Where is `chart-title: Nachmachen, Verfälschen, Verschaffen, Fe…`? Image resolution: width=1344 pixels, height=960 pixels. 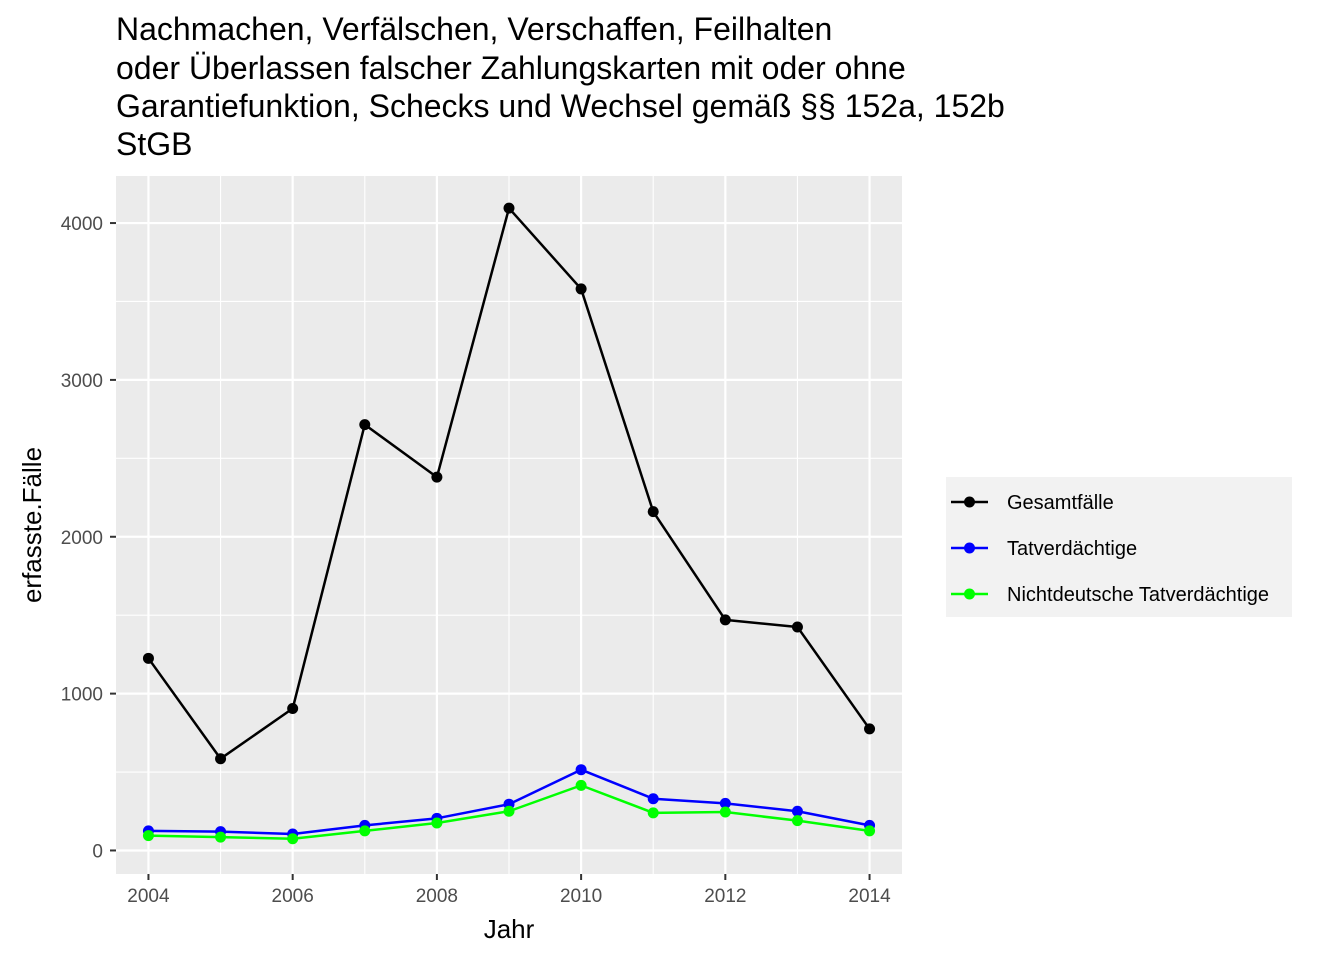
chart-title: Nachmachen, Verfälschen, Verschaffen, Fe… is located at coordinates (560, 86).